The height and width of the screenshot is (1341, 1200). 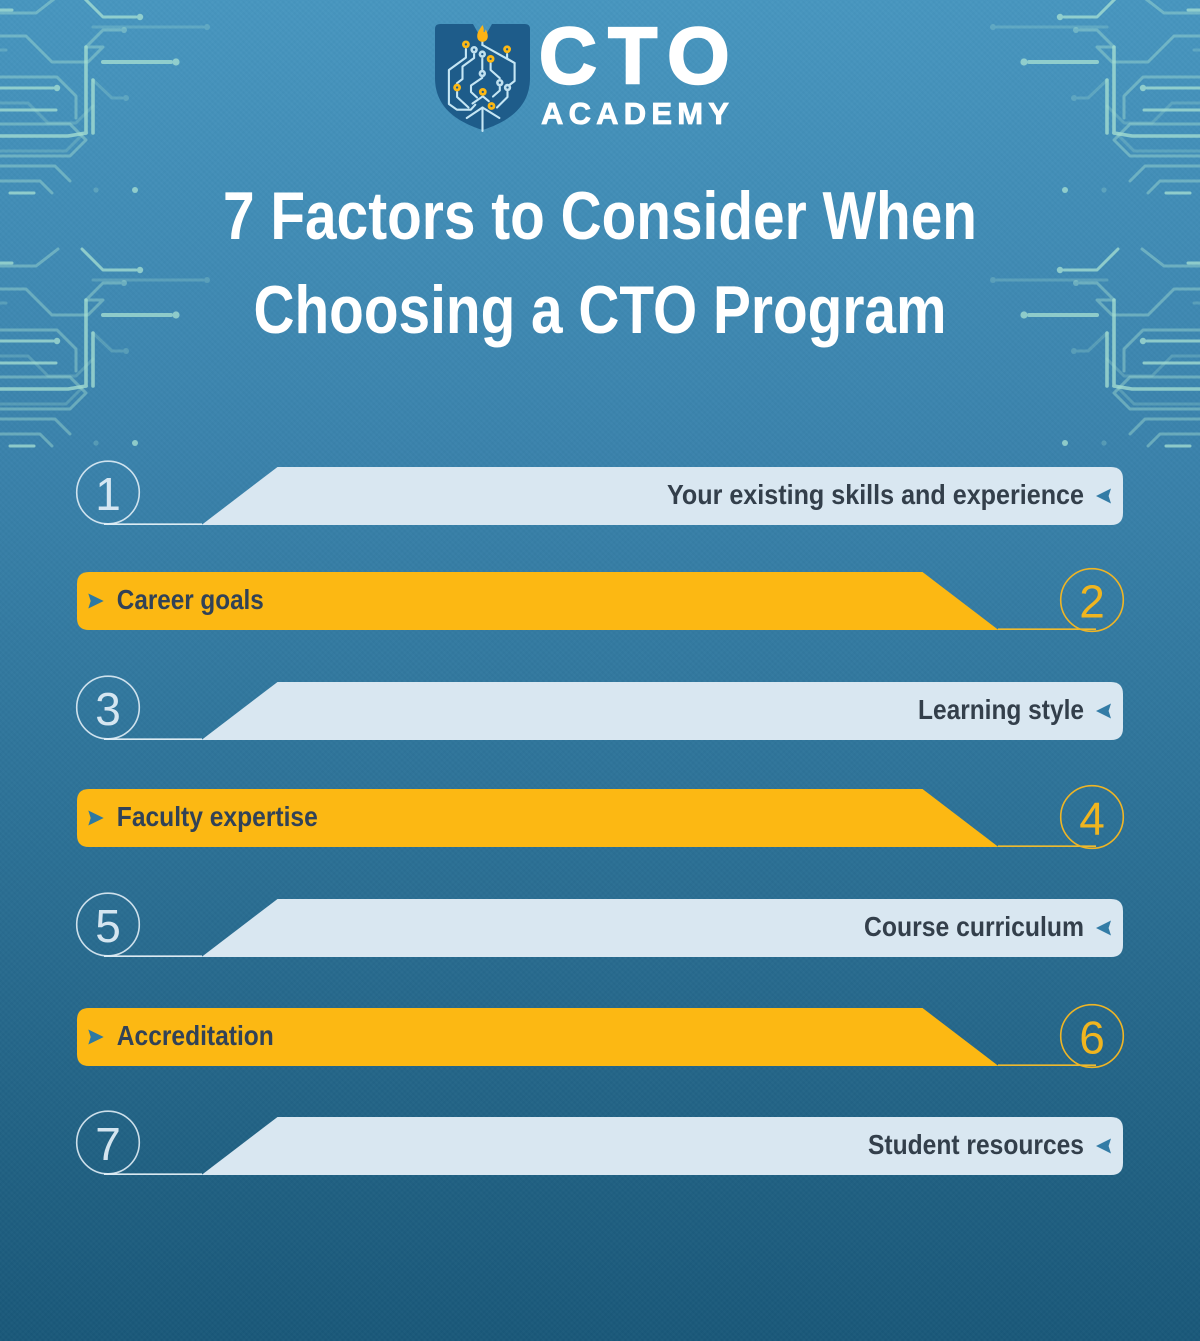 What do you see at coordinates (875, 494) in the screenshot?
I see `svg-text:Your existing skills and exper: Your existing skills and experience` at bounding box center [875, 494].